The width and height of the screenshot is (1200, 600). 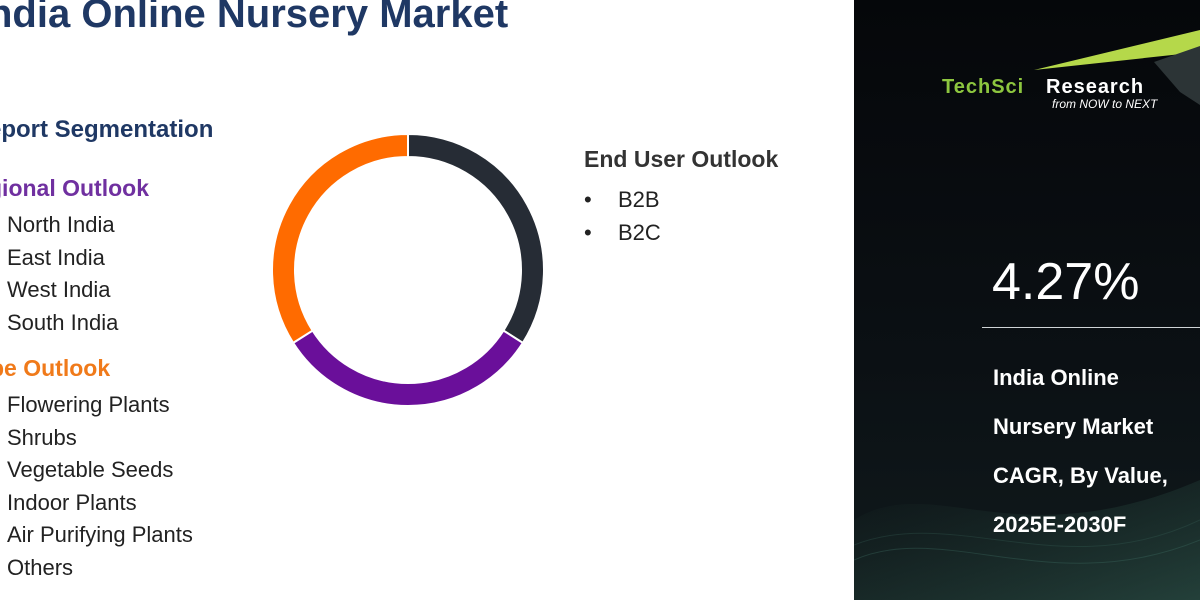 I want to click on segmentation-heading: eport Segmentation, so click(x=107, y=129).